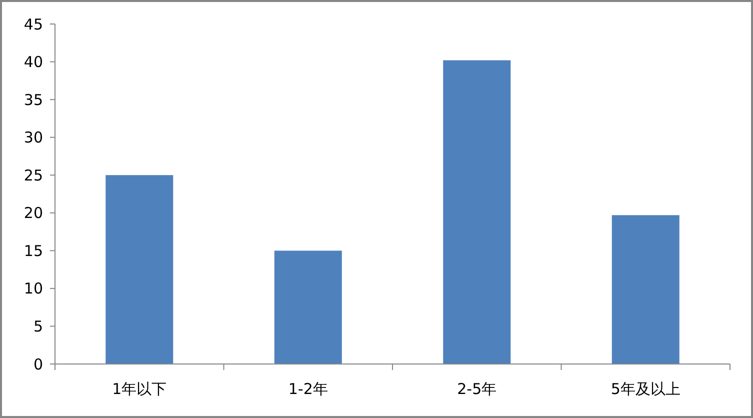  Describe the element at coordinates (33, 175) in the screenshot. I see `y-tick-label: 25` at that location.